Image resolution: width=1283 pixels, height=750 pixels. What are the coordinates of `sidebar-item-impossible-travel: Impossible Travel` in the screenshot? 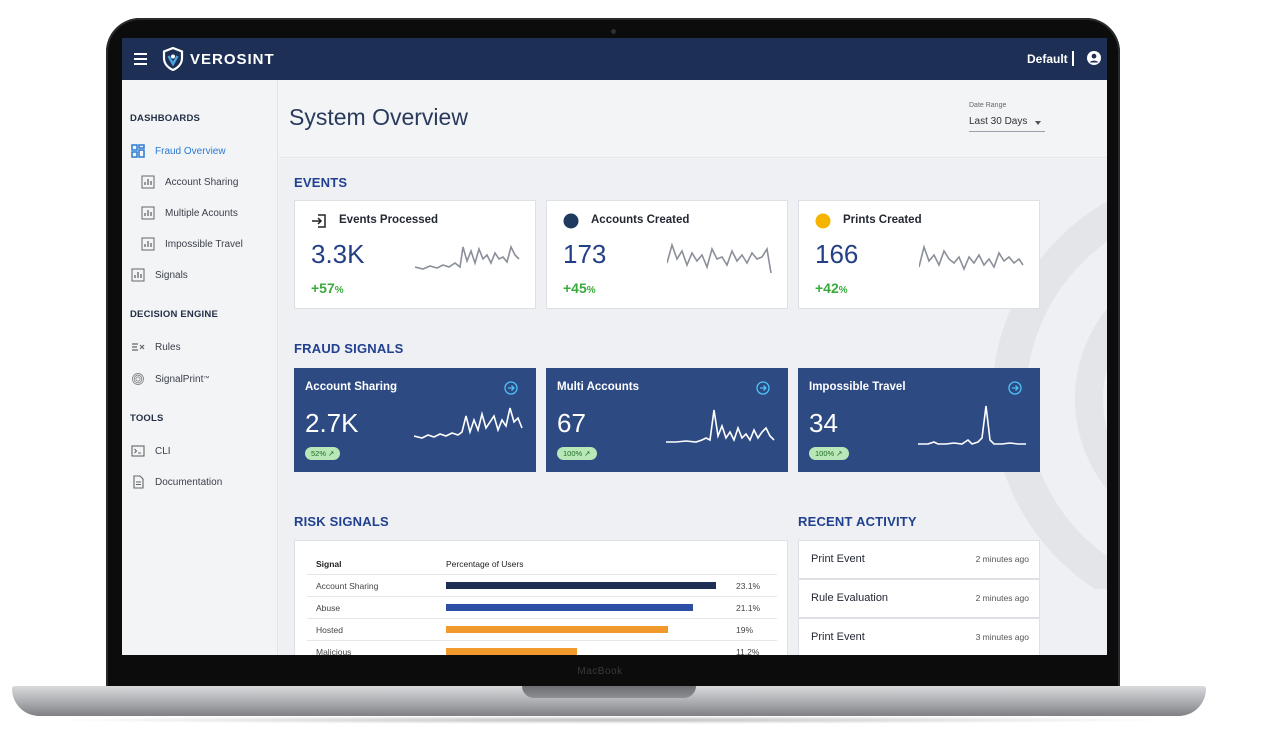 It's located at (192, 244).